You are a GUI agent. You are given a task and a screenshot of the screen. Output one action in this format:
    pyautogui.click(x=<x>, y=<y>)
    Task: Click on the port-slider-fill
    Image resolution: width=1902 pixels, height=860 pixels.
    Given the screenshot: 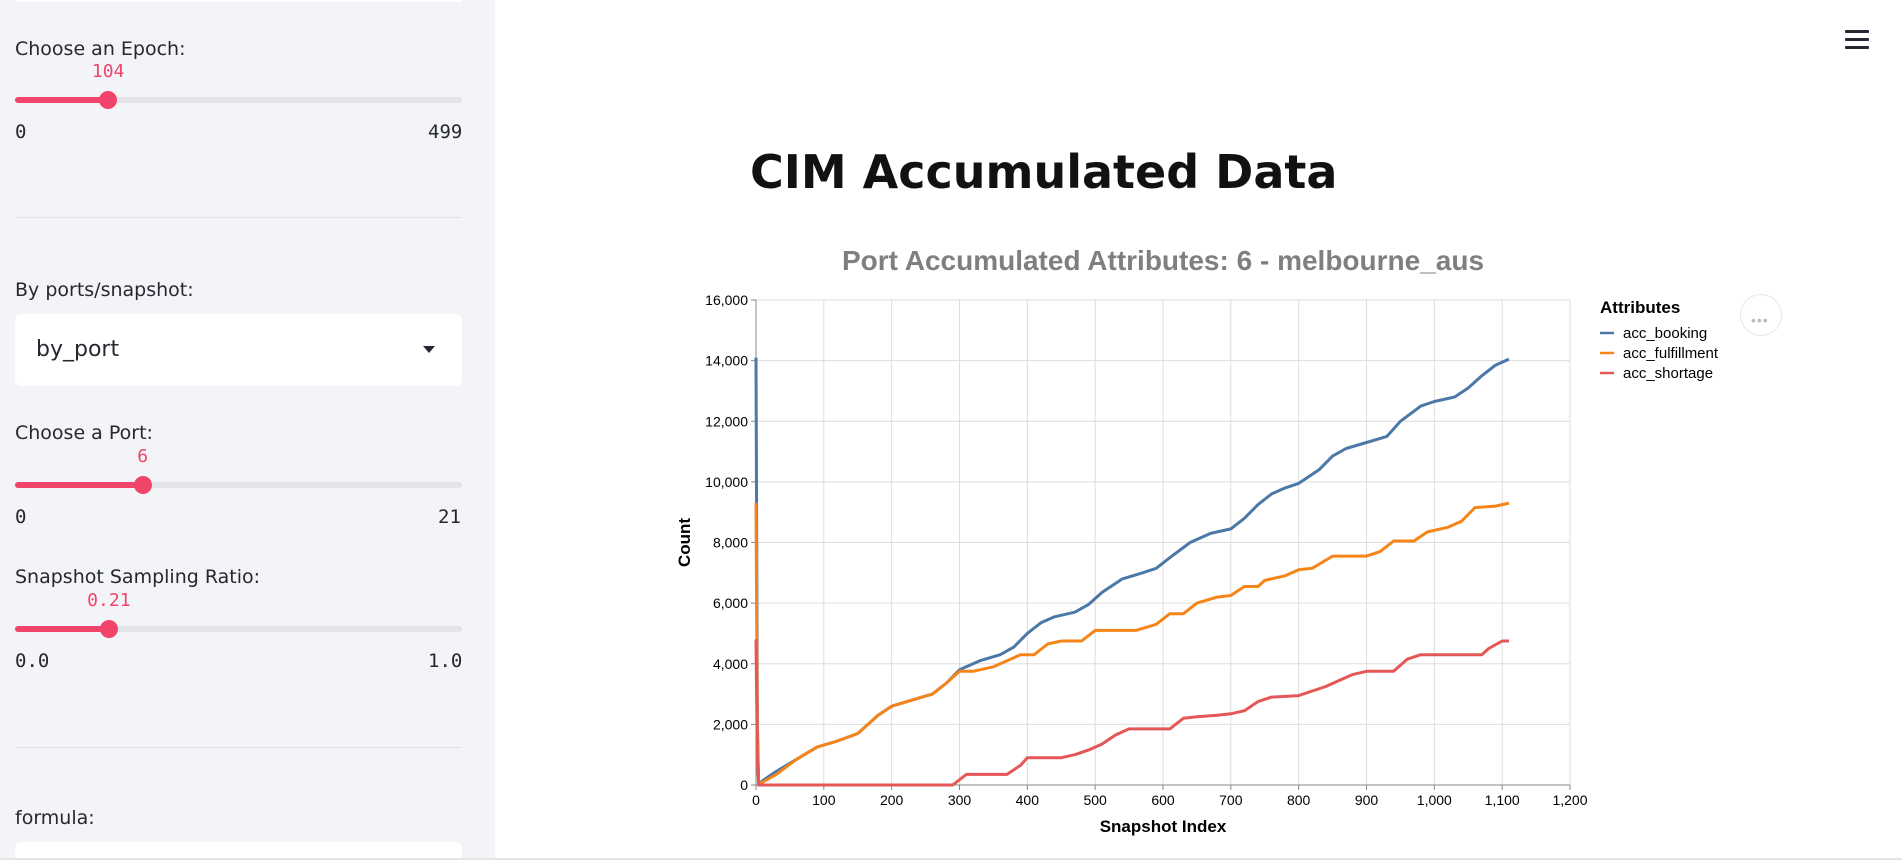 What is the action you would take?
    pyautogui.click(x=79, y=485)
    